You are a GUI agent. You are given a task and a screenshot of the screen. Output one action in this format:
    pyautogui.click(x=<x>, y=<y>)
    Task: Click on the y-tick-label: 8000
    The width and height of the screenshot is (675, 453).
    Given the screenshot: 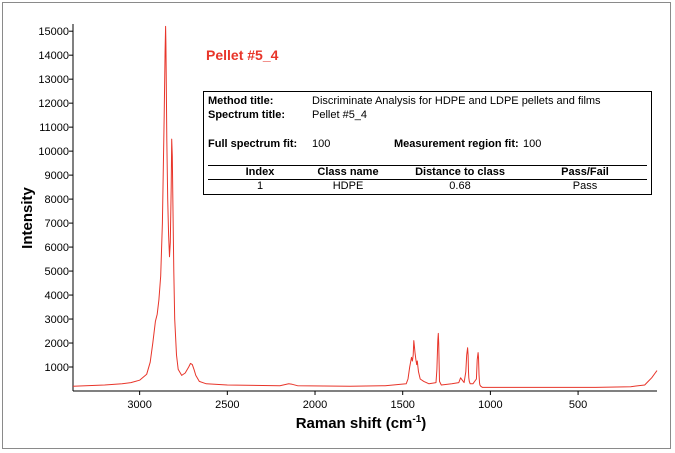 What is the action you would take?
    pyautogui.click(x=57, y=200)
    